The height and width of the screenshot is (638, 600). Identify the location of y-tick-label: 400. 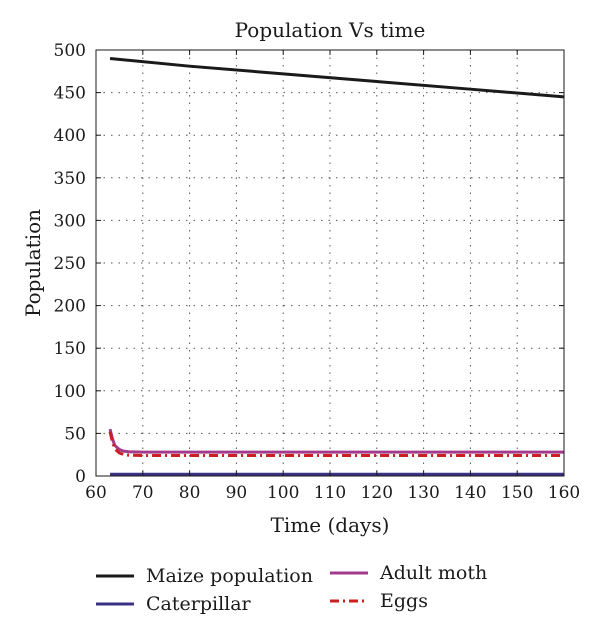
(70, 136).